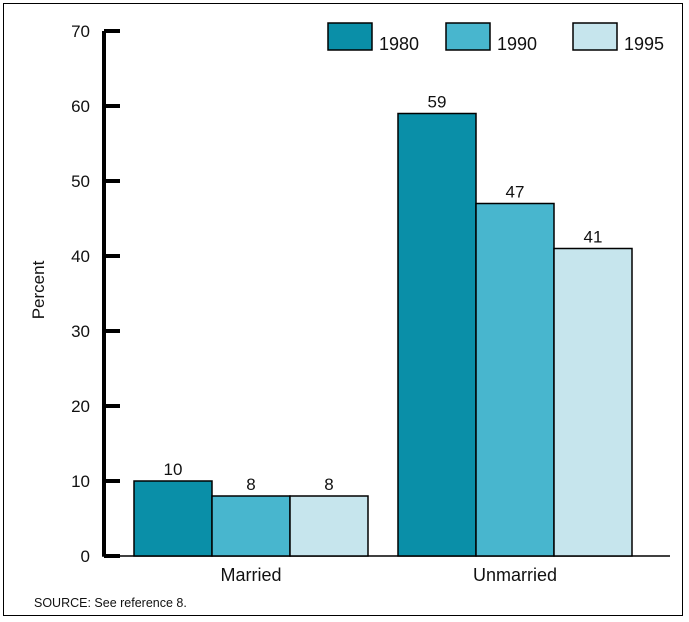 Image resolution: width=689 pixels, height=622 pixels. Describe the element at coordinates (173, 469) in the screenshot. I see `data-label: 10` at that location.